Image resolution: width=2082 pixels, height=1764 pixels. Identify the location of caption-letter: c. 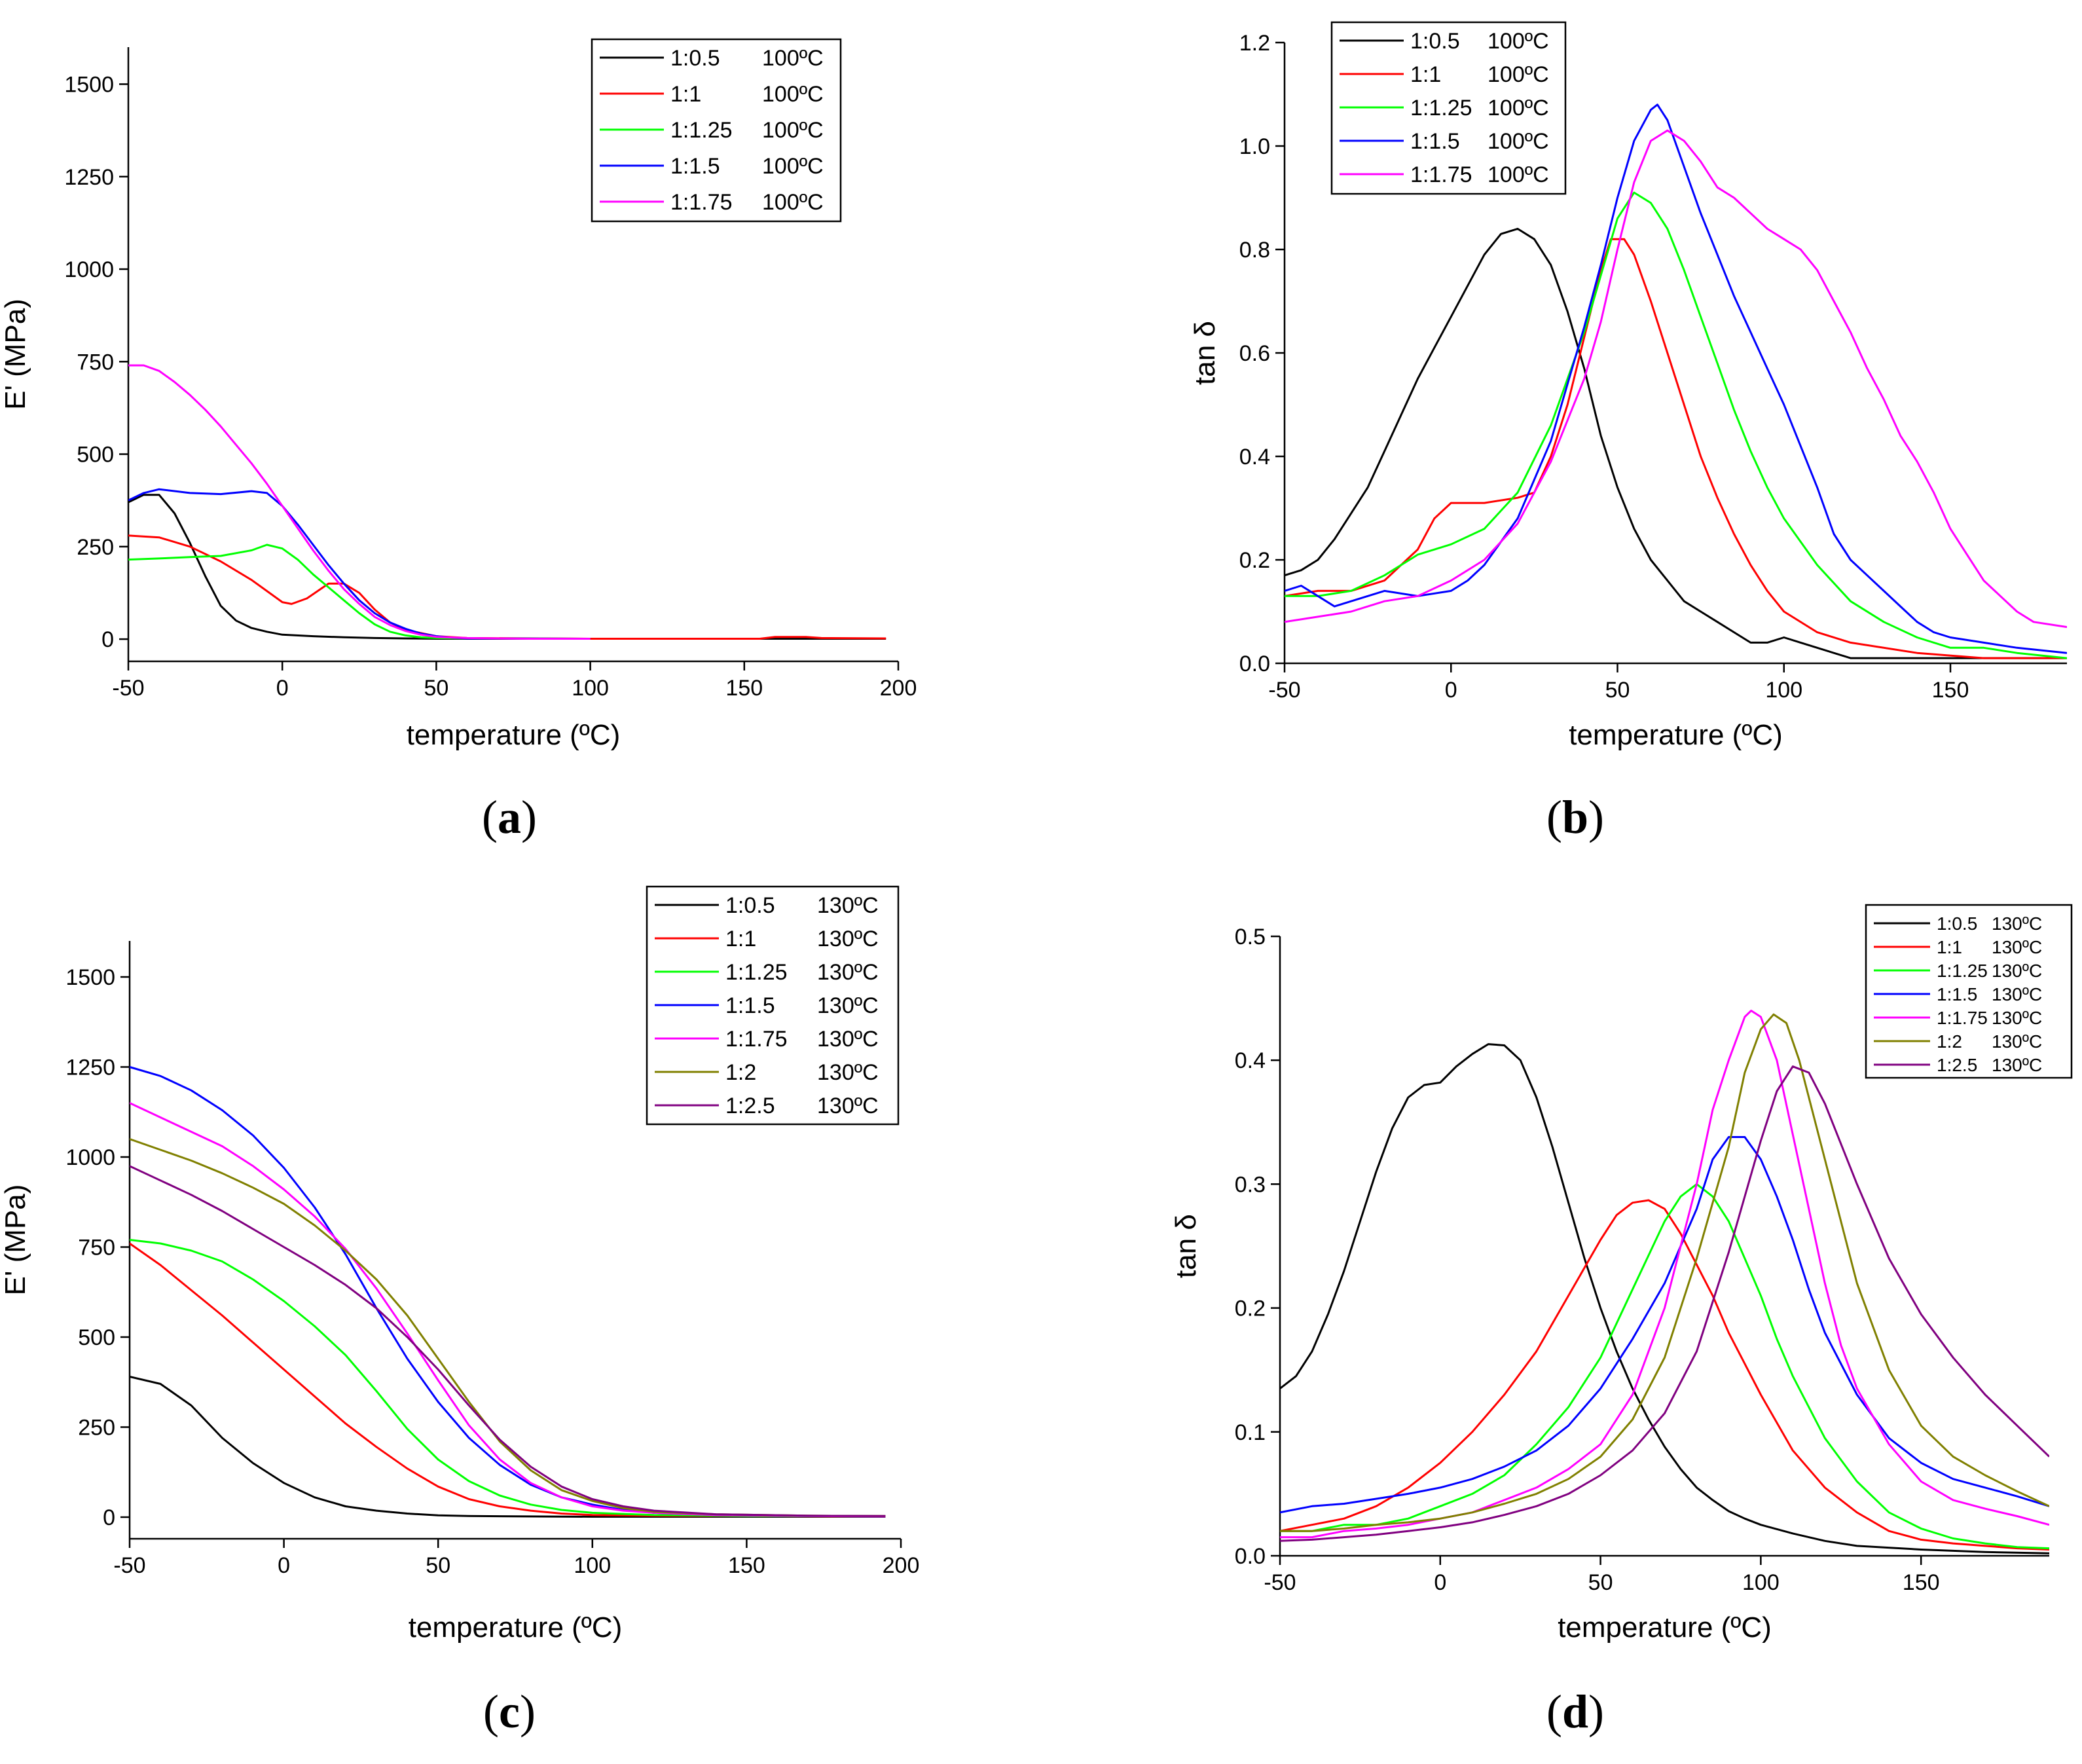
(509, 1711).